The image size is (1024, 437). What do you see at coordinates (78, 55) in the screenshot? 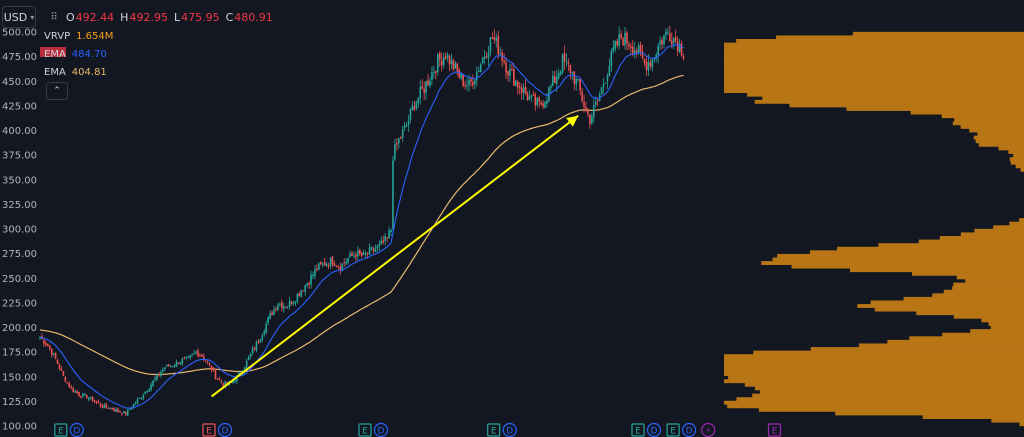
I see `legend-ema-fast: EMA 484.70` at bounding box center [78, 55].